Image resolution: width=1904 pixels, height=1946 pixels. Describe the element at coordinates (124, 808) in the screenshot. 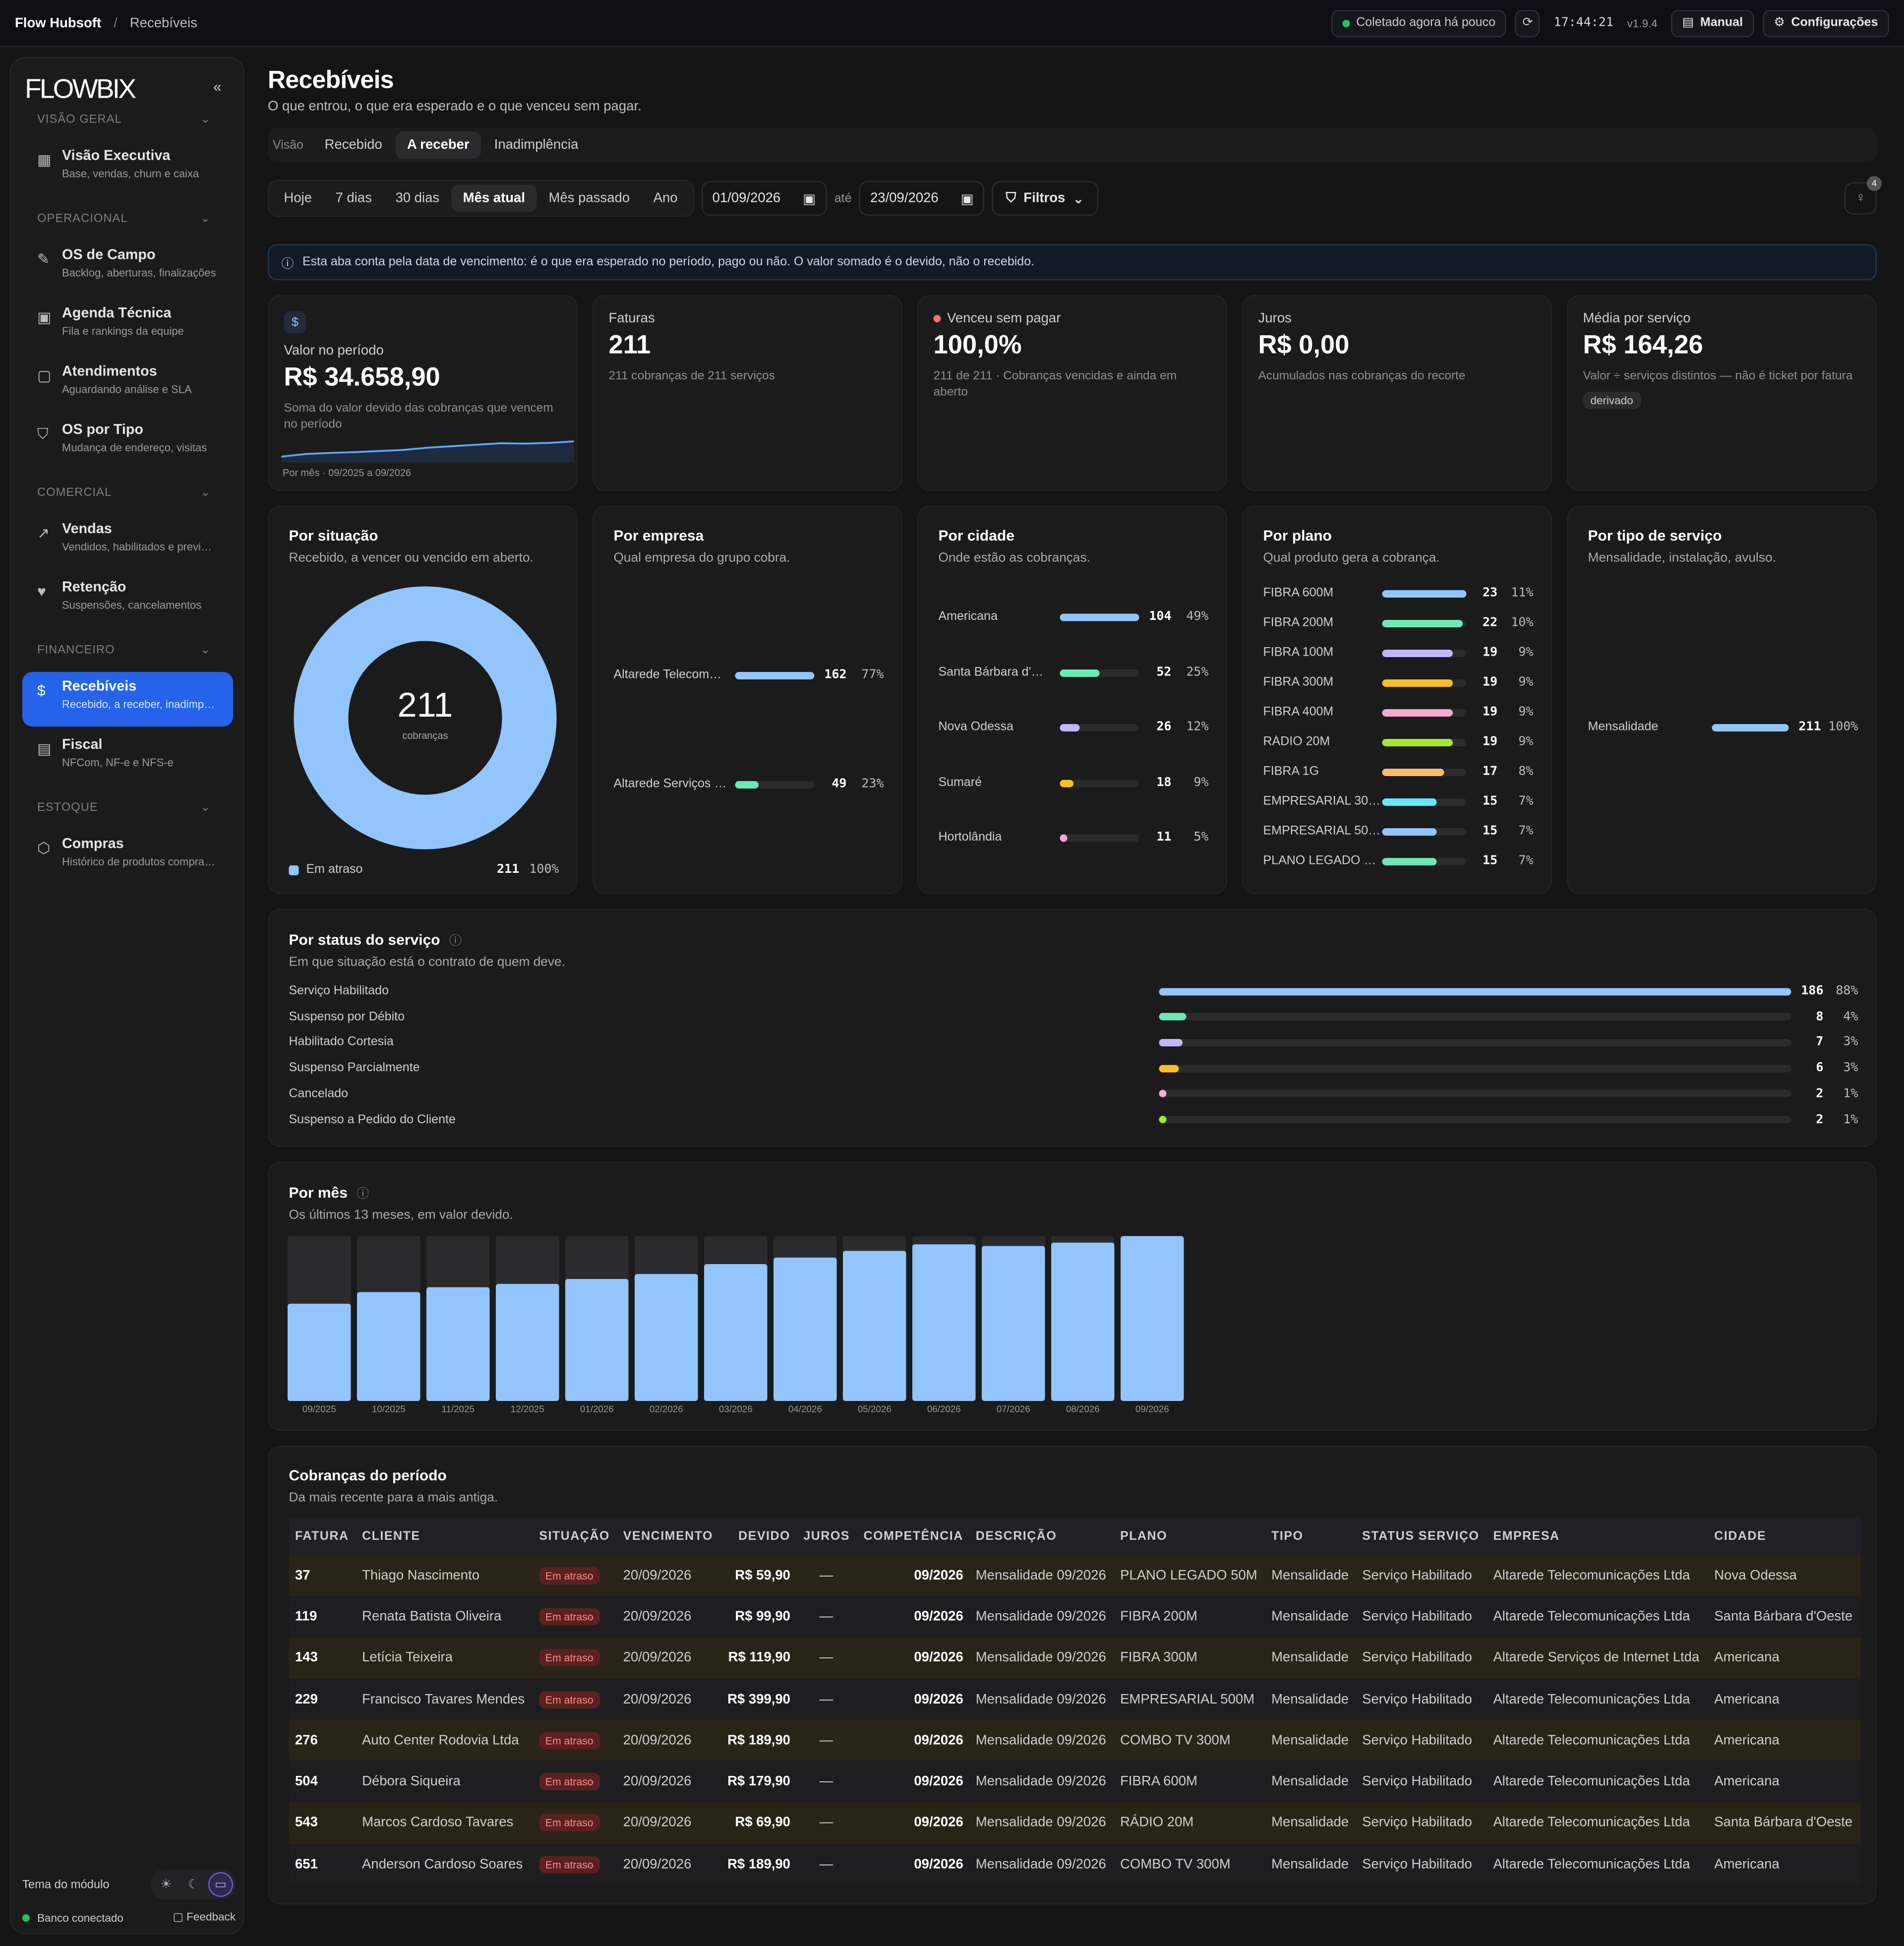

I see `nav-section-4: ESTOQUE ⌄` at that location.